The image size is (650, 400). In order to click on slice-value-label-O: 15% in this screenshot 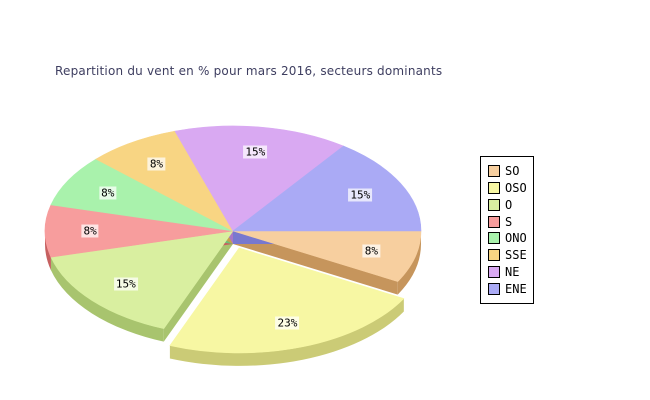, I will do `click(125, 284)`.